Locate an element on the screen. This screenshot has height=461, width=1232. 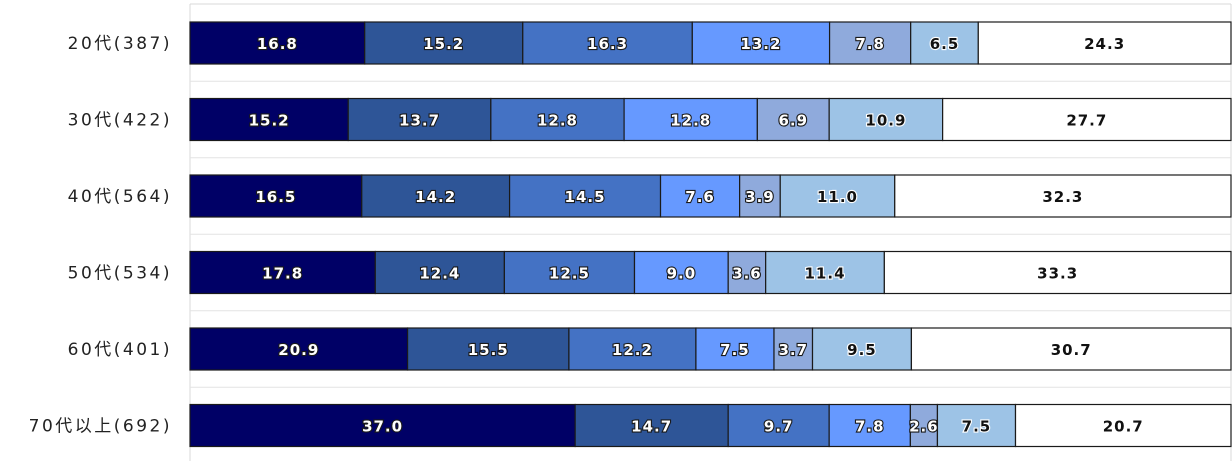
data-label: 30.7 is located at coordinates (1071, 350).